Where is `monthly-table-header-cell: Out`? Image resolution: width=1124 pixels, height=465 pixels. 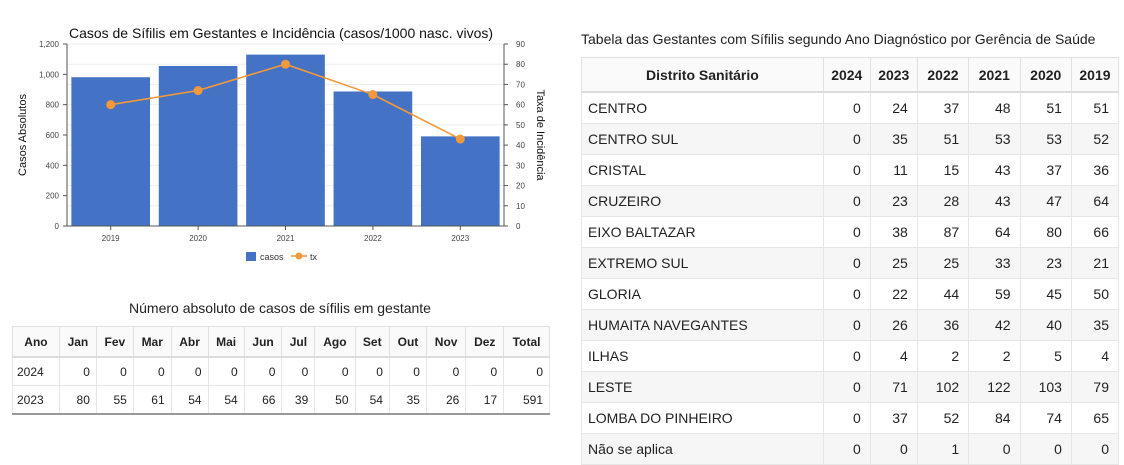 monthly-table-header-cell: Out is located at coordinates (407, 342).